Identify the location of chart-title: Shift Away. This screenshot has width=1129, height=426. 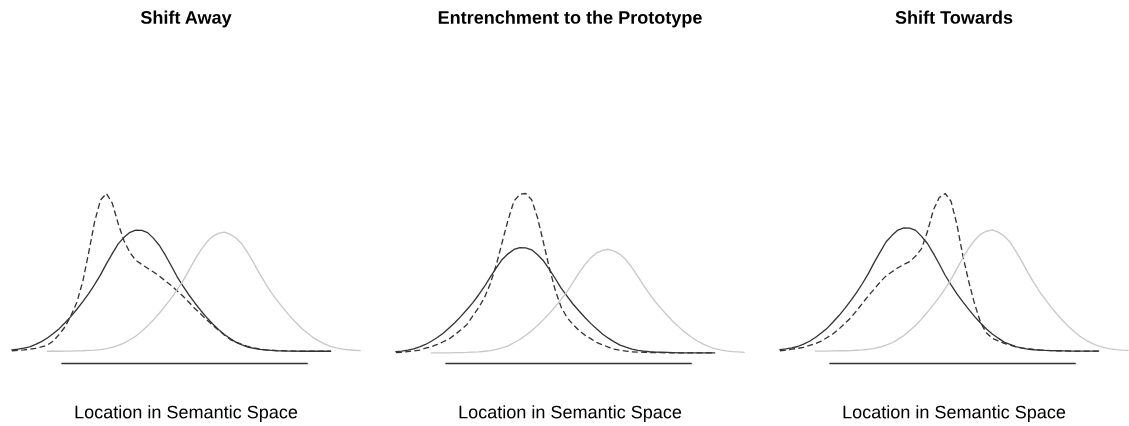
(186, 19).